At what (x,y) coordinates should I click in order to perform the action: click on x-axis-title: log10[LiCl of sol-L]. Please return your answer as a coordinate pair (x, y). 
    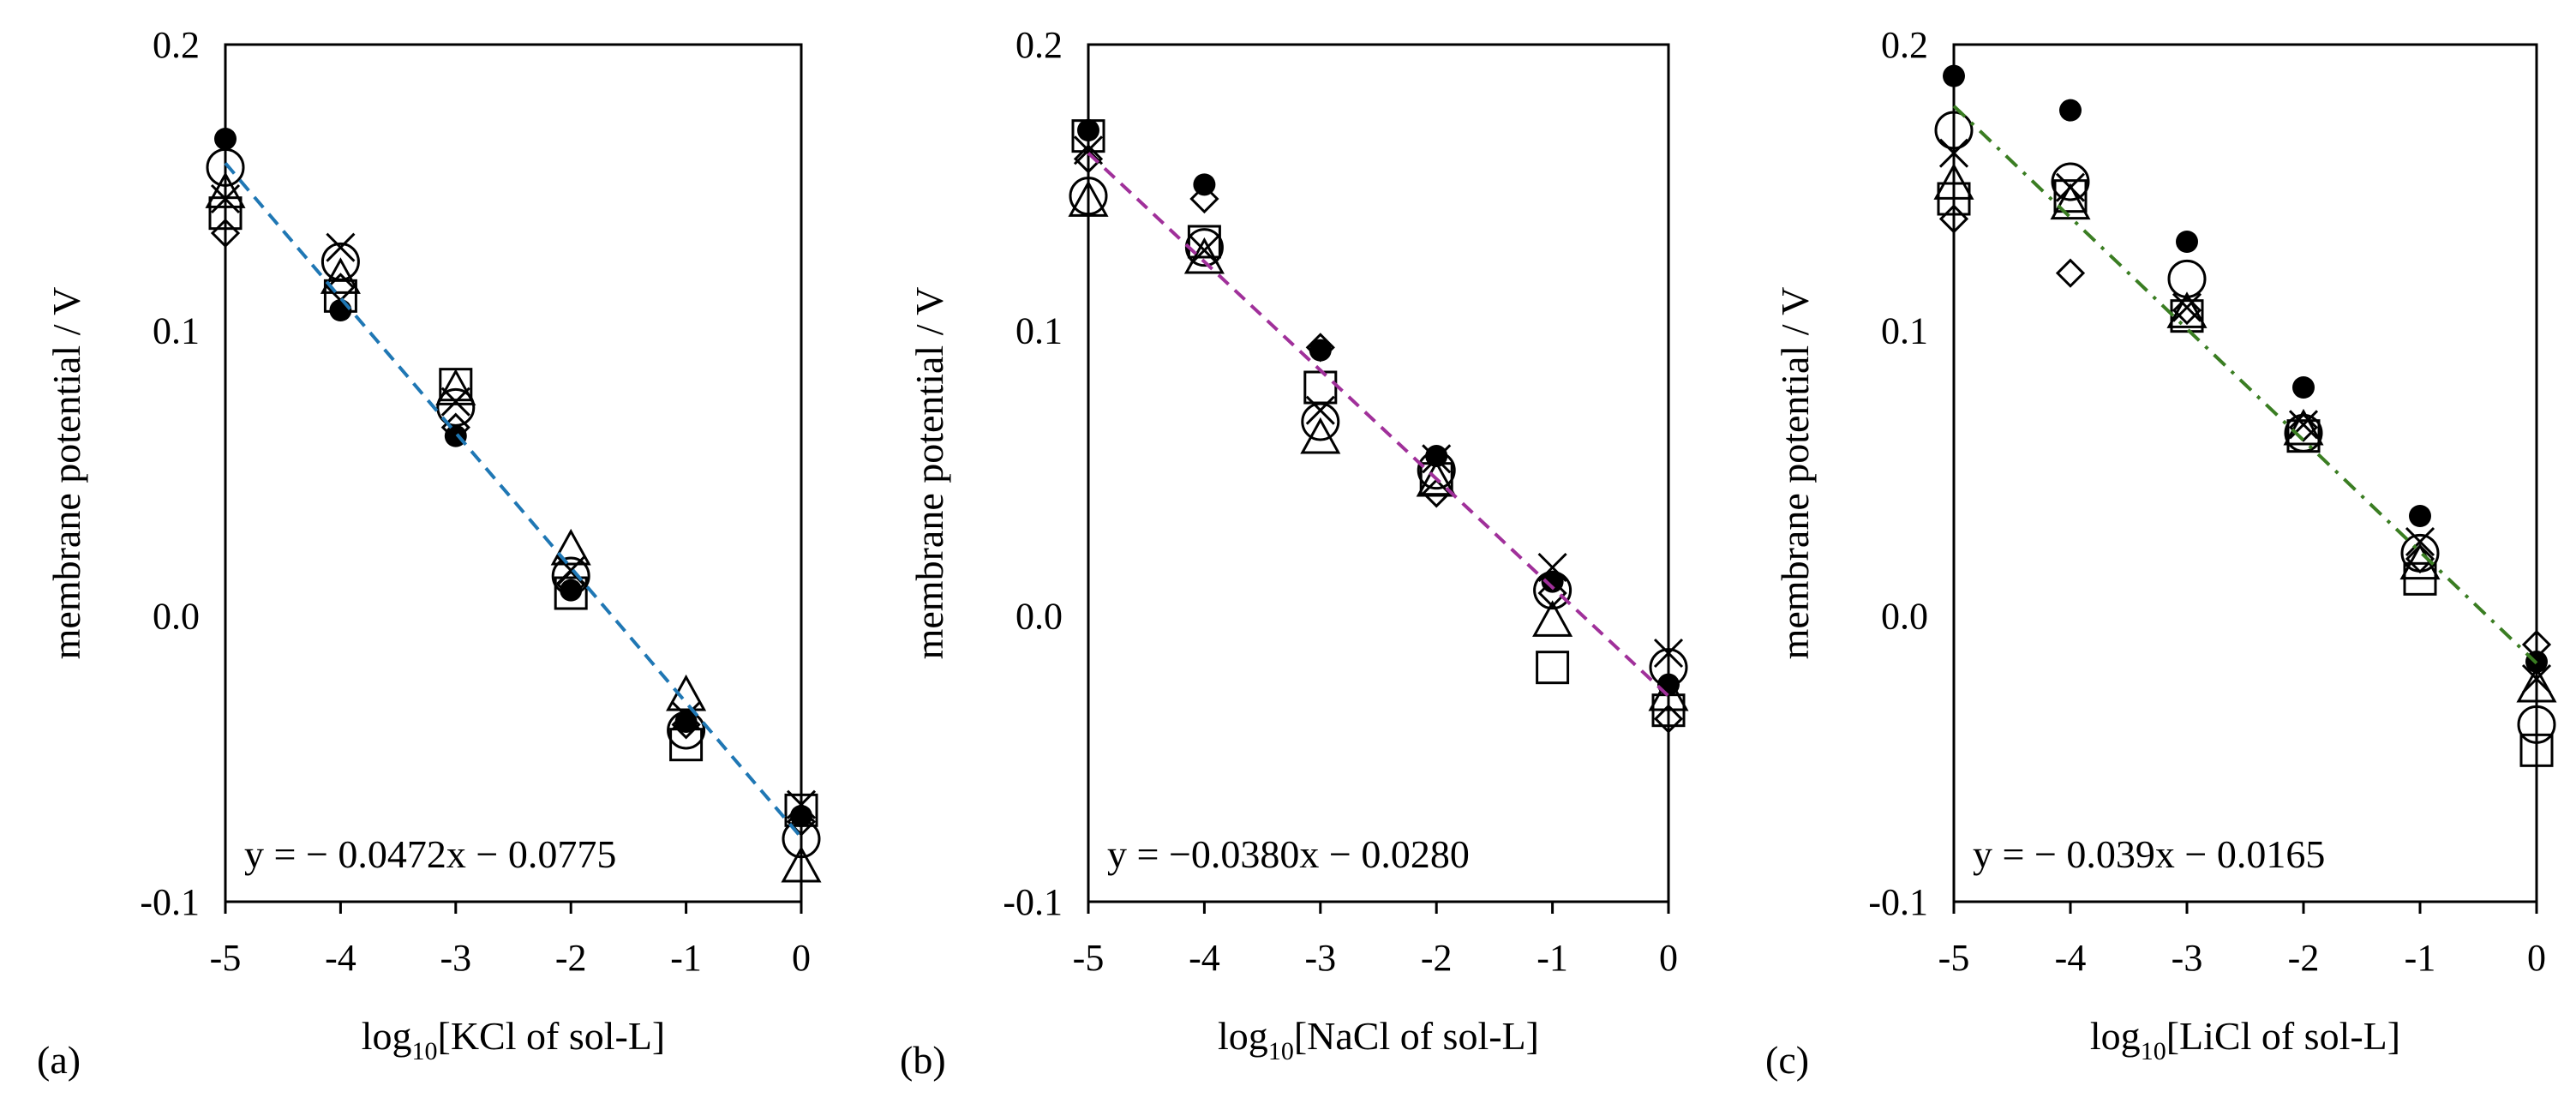
    Looking at the image, I should click on (2245, 1039).